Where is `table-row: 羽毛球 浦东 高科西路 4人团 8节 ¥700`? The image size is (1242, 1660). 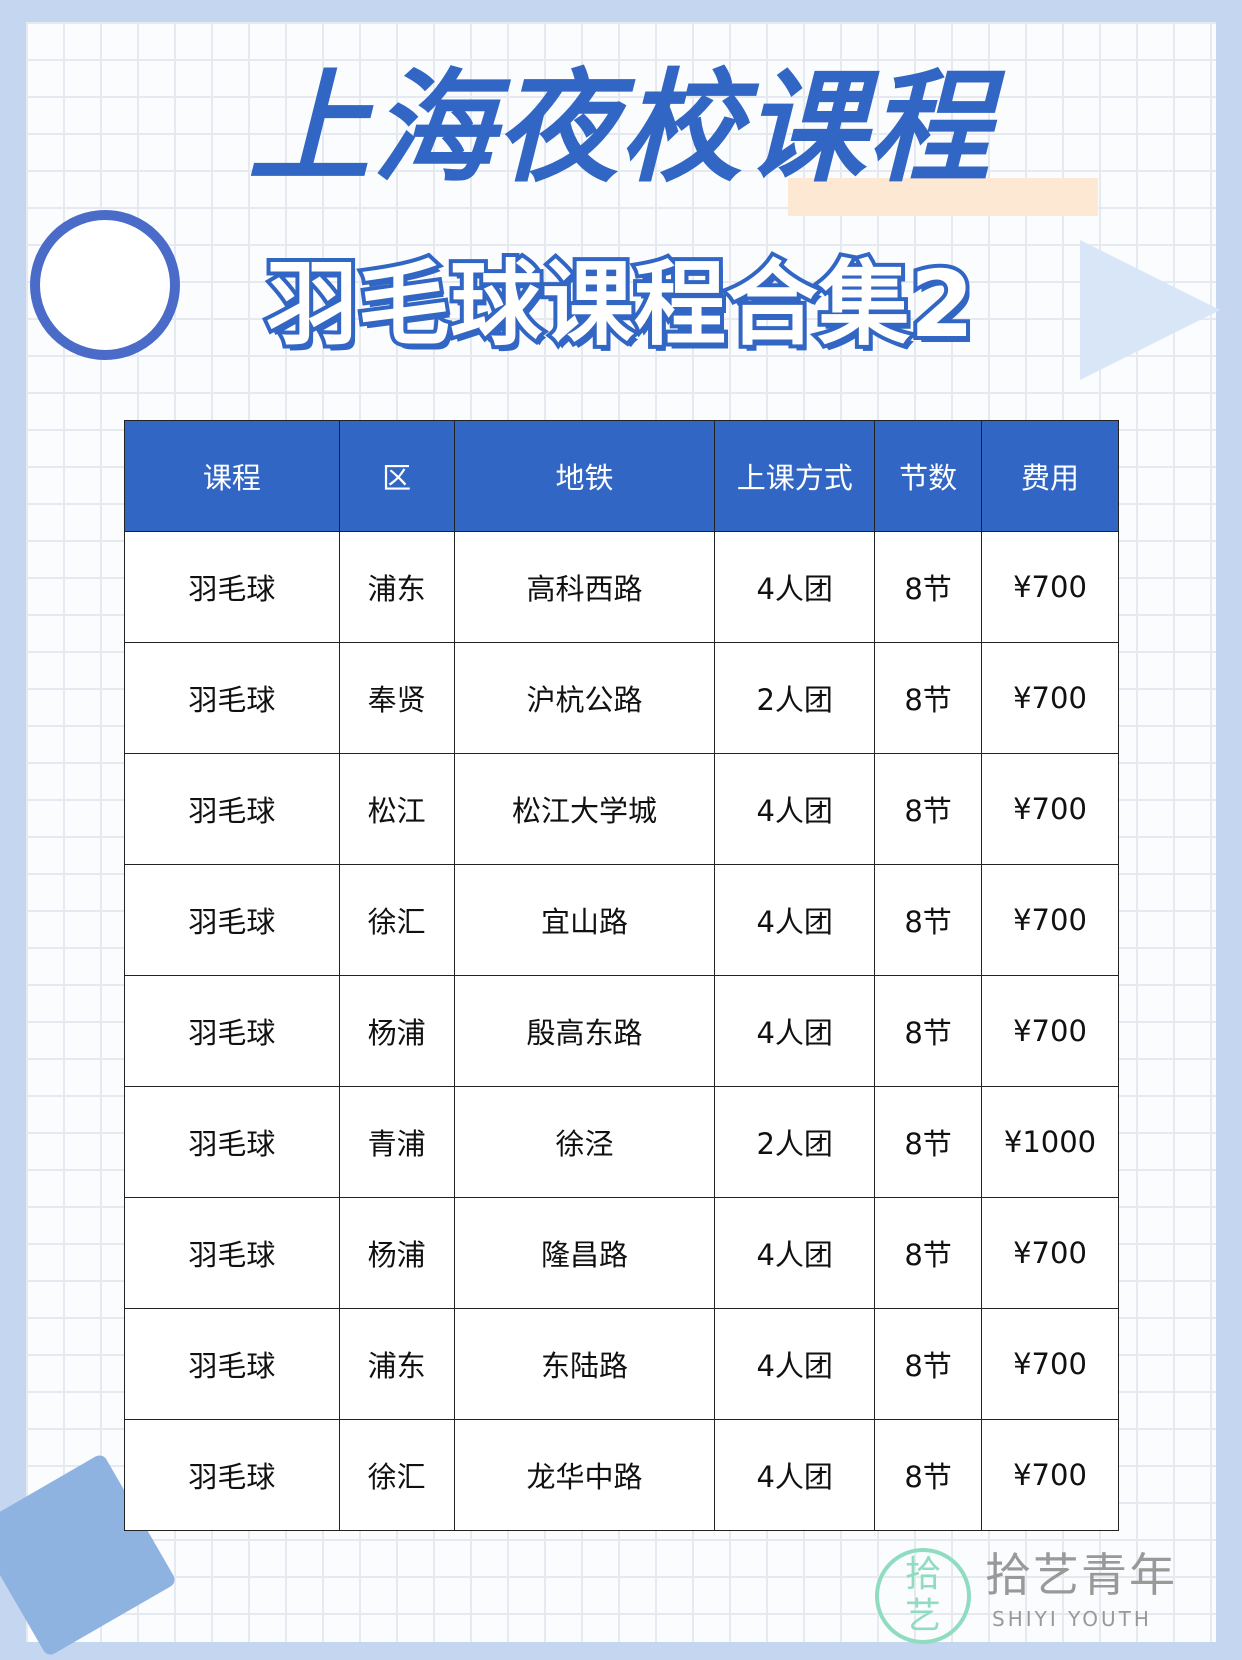 table-row: 羽毛球 浦东 高科西路 4人团 8节 ¥700 is located at coordinates (621, 587).